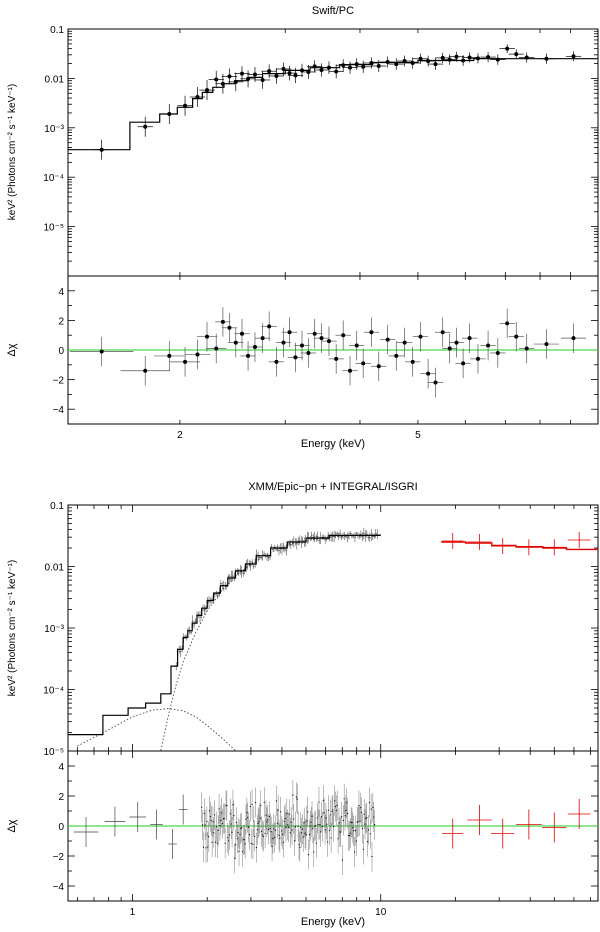 This screenshot has height=932, width=600. What do you see at coordinates (57, 506) in the screenshot?
I see `xmm-spec-ylabel-0: 0.1` at bounding box center [57, 506].